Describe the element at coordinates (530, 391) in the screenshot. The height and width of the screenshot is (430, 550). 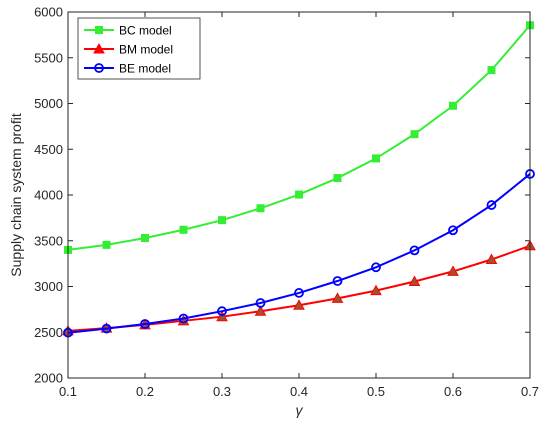
I see `x-tick-label: 0.7` at that location.